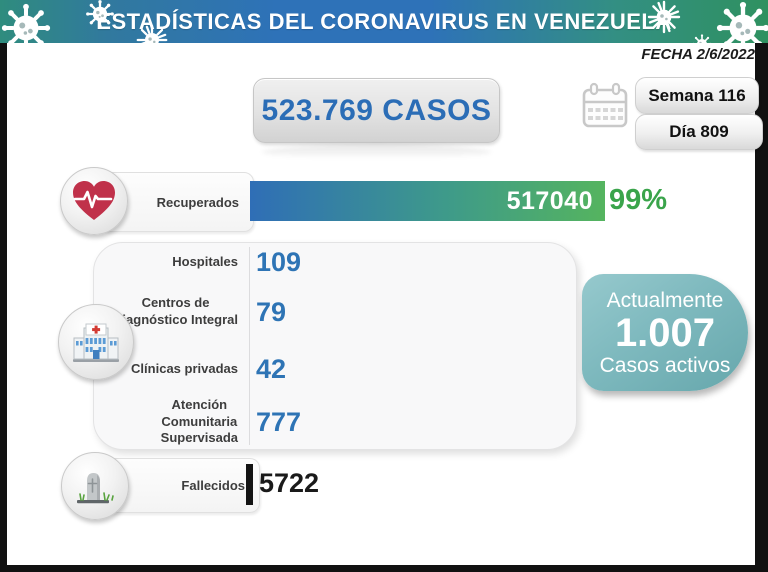  What do you see at coordinates (605, 105) in the screenshot?
I see `calendar-icon` at bounding box center [605, 105].